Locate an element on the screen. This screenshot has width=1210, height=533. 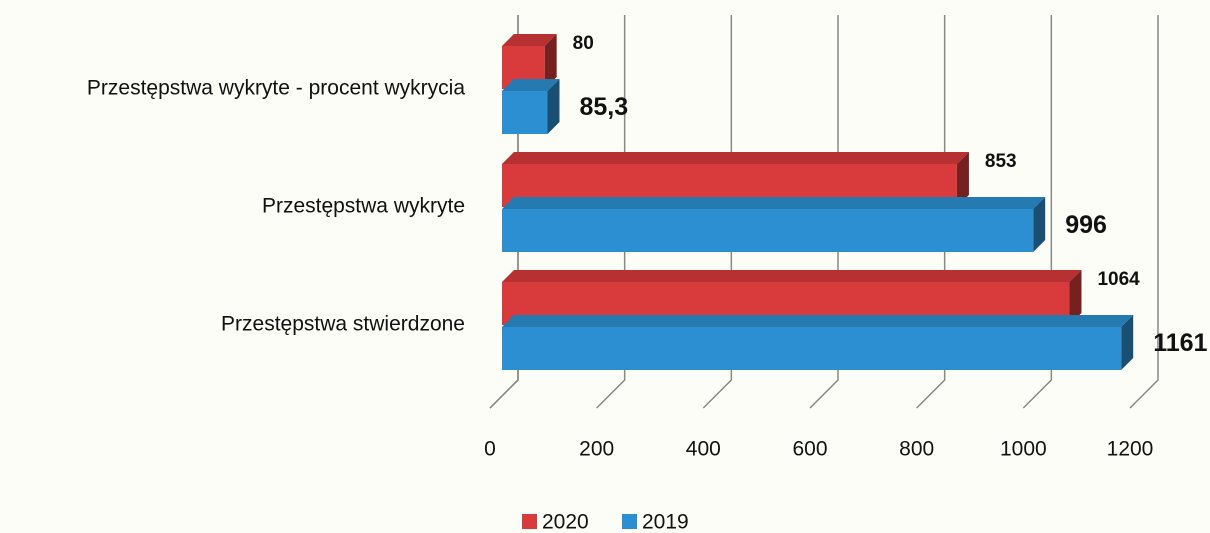
value-label: 996 is located at coordinates (1086, 225).